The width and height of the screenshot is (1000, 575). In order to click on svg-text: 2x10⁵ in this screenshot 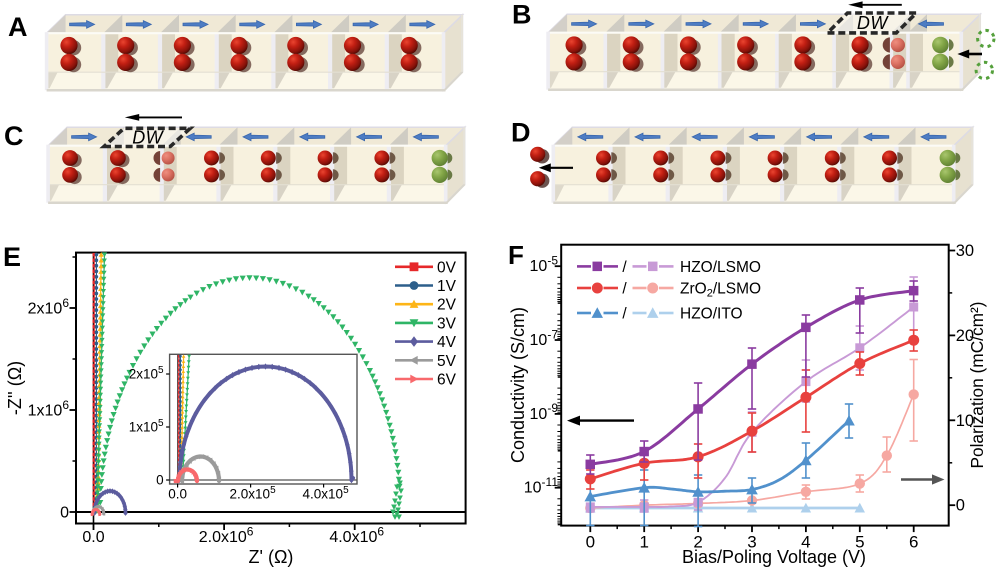, I will do `click(146, 373)`.